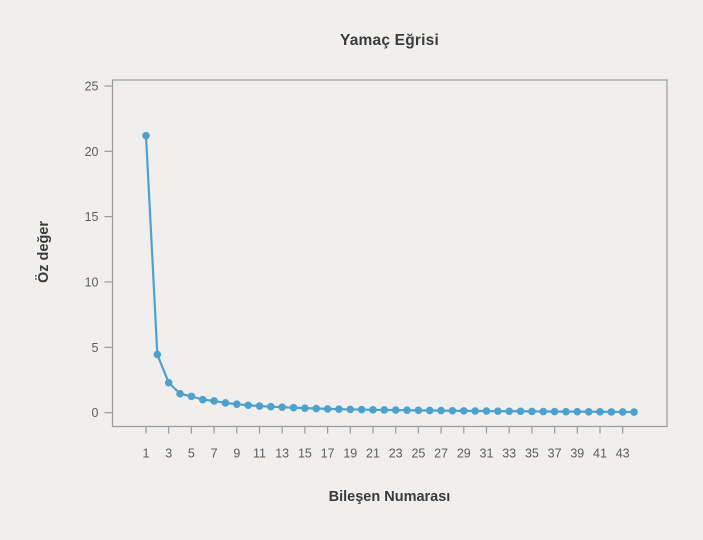 Image resolution: width=703 pixels, height=540 pixels. Describe the element at coordinates (509, 454) in the screenshot. I see `x-tick-label: 33` at that location.